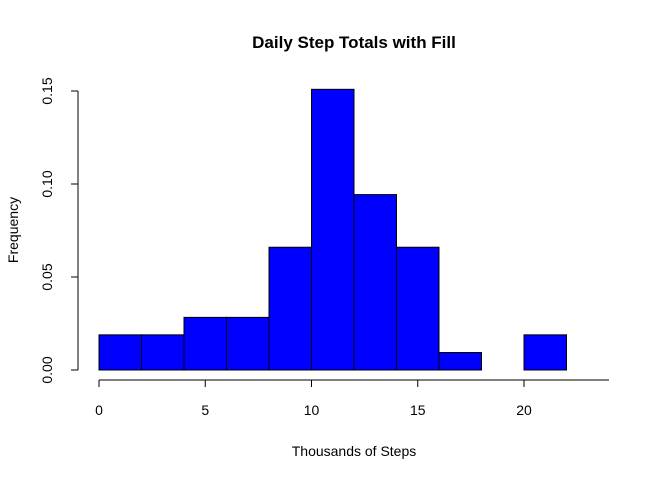 The image size is (672, 485). I want to click on x-tick-label-0: 0, so click(99, 410).